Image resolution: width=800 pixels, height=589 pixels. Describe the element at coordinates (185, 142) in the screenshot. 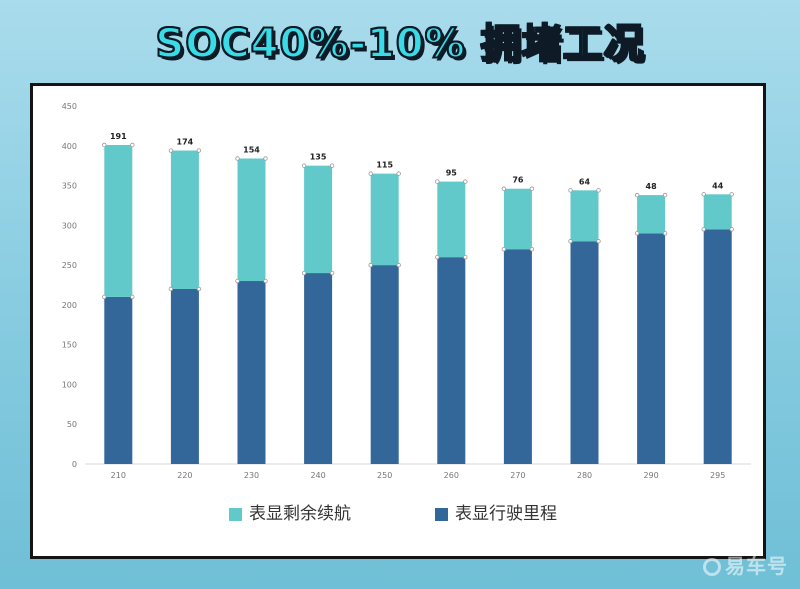

I see `data-label-220: 174` at that location.